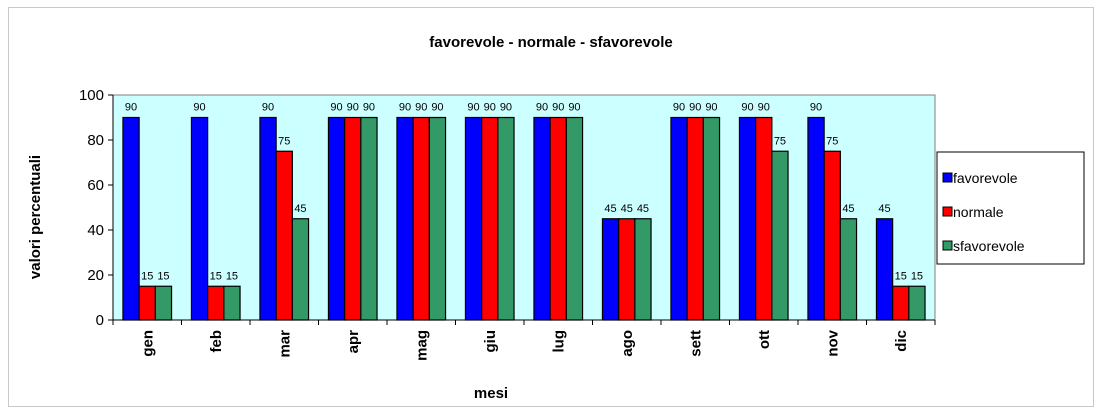 The image size is (1102, 414). Describe the element at coordinates (816, 218) in the screenshot. I see `bar-favorevole-nov` at that location.